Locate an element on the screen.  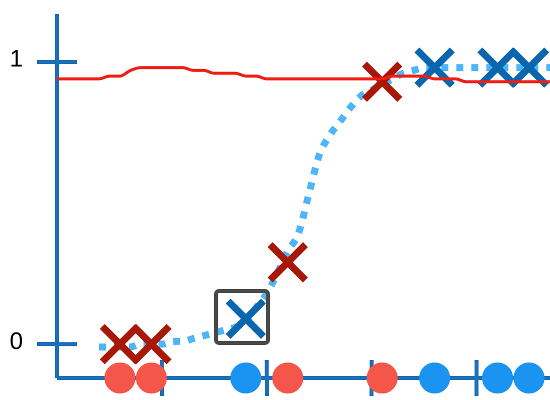
y-tick-label: 0 is located at coordinates (16, 341).